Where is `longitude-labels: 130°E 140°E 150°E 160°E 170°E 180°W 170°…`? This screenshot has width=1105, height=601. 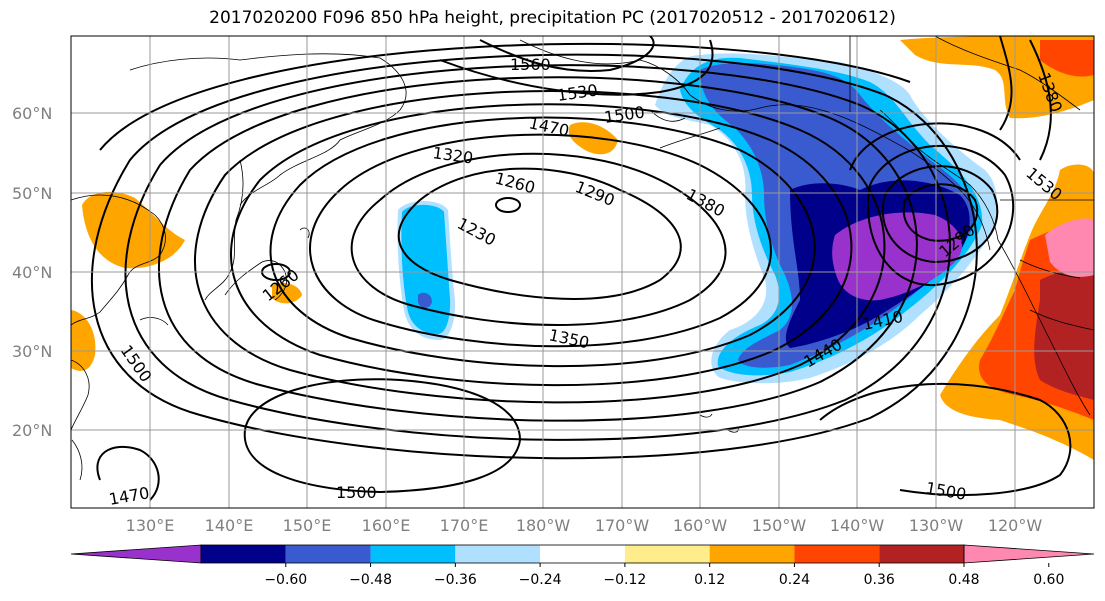 longitude-labels: 130°E 140°E 150°E 160°E 170°E 180°W 170°… is located at coordinates (584, 525).